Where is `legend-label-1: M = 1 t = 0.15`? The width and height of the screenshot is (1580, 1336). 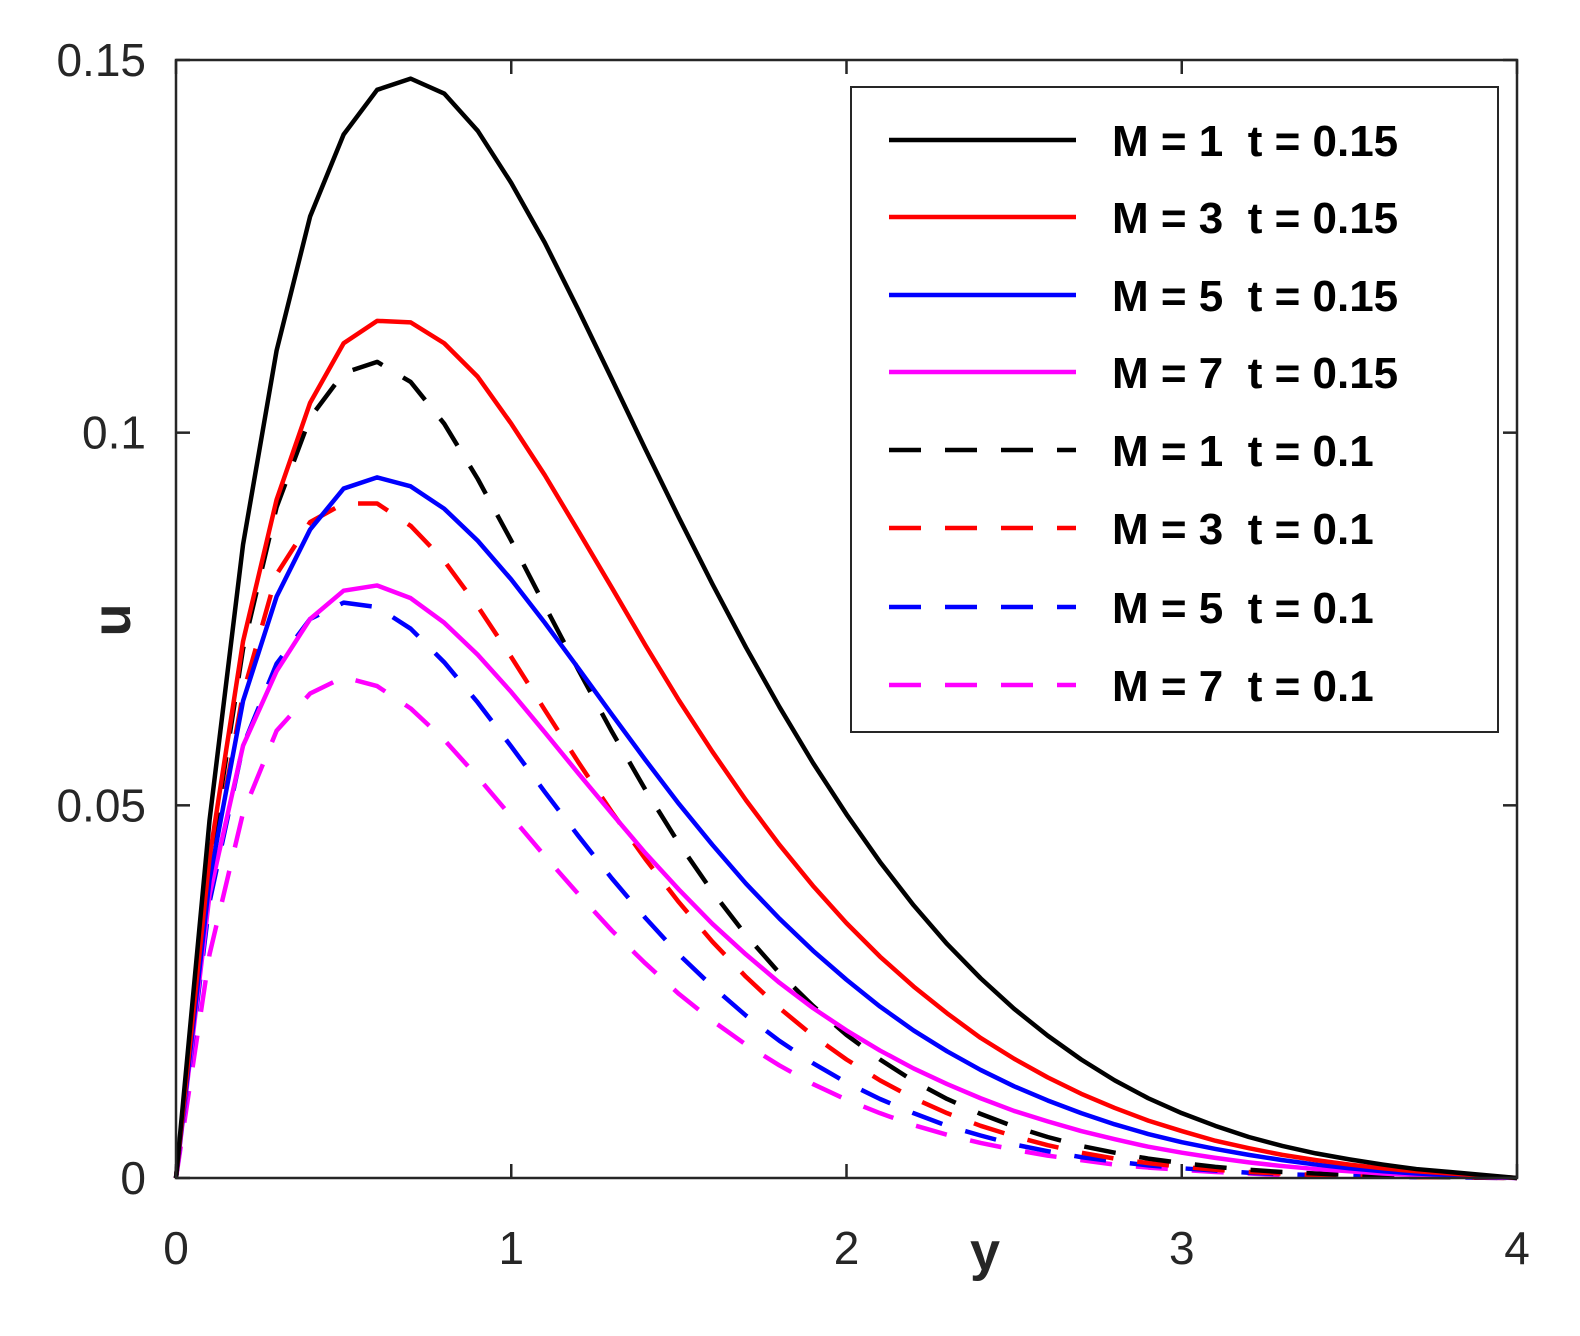
legend-label-1: M = 1 t = 0.15 is located at coordinates (1255, 141).